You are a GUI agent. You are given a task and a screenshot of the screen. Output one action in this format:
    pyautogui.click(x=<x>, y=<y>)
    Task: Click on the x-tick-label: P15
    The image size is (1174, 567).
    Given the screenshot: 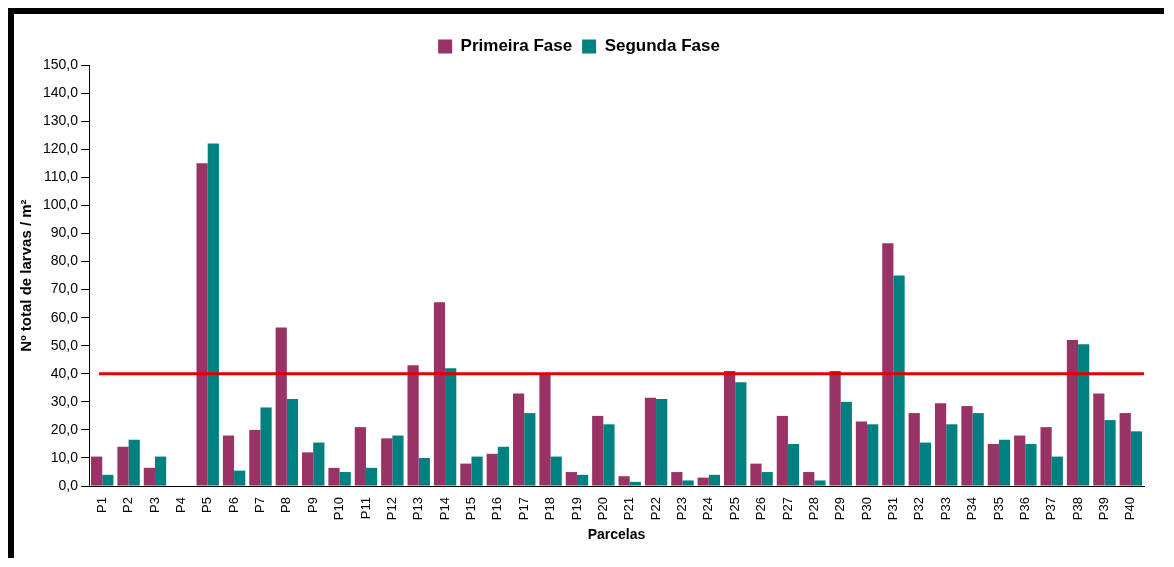 What is the action you would take?
    pyautogui.click(x=471, y=509)
    